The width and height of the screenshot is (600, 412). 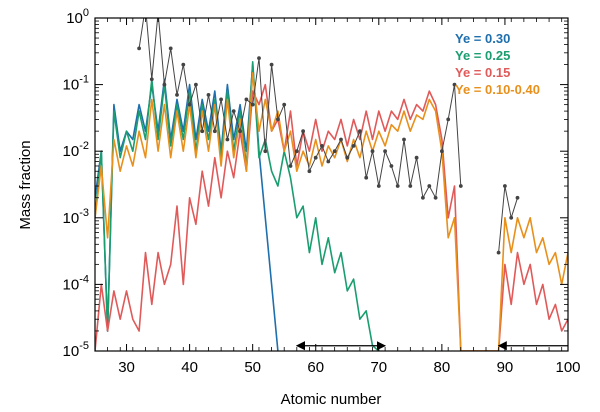 I want to click on y-axis-title: Mass fraction, so click(x=25, y=184).